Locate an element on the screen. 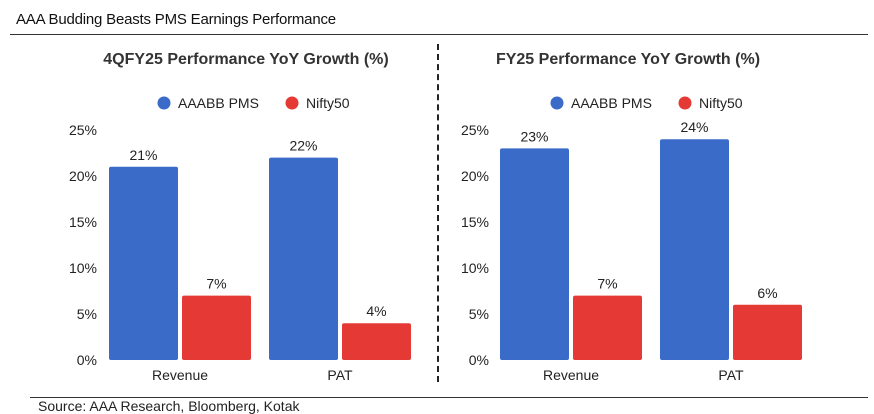 The width and height of the screenshot is (874, 414). chart1-data-label: 7% is located at coordinates (216, 284).